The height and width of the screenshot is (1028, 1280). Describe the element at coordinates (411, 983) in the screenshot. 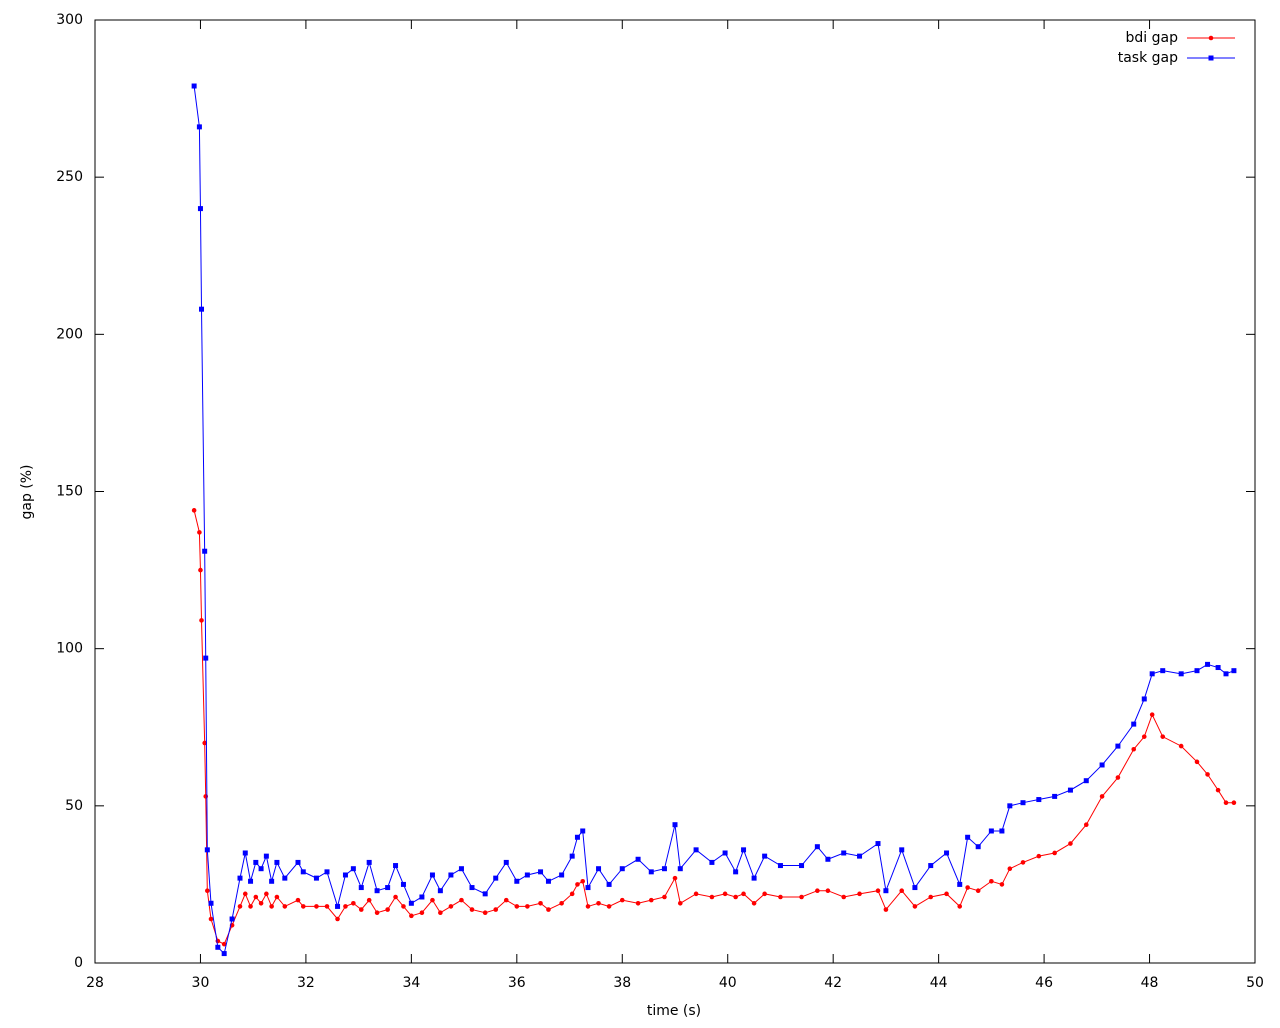

I see `x-tick-label: 34` at that location.